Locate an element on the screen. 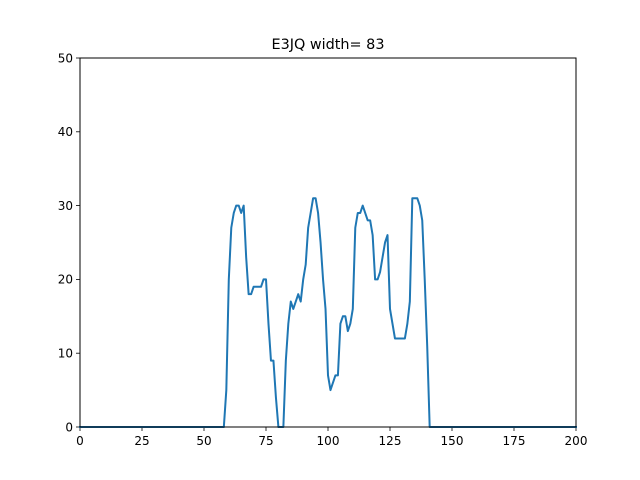  y-tick-label: 50 is located at coordinates (65, 58).